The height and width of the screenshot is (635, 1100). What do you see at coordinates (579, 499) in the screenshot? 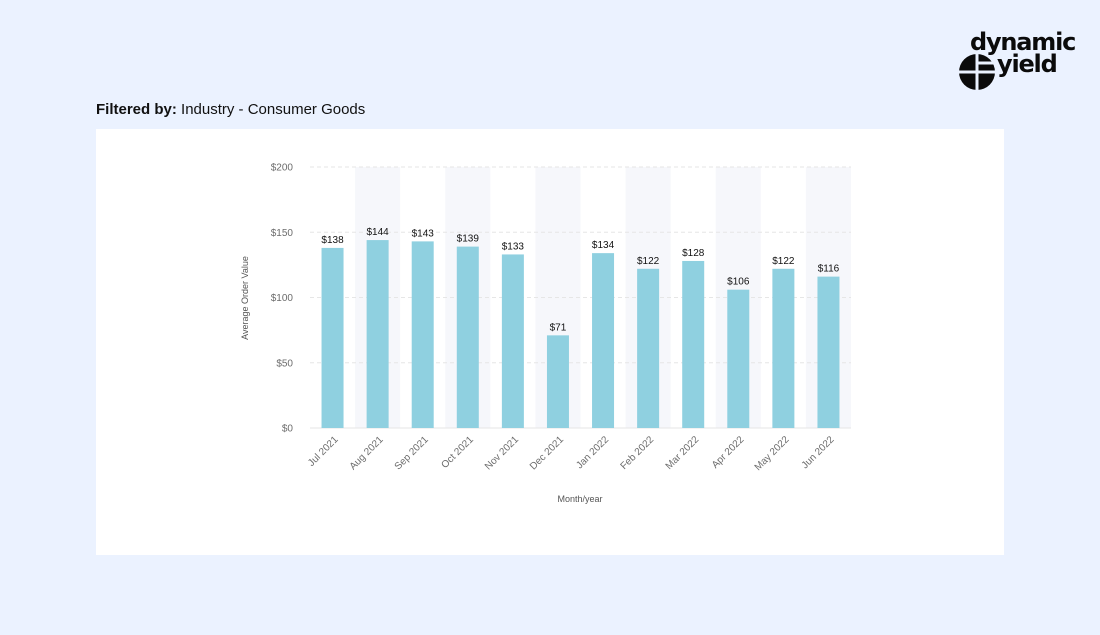
I see `x-axis-title: Month/year` at bounding box center [579, 499].